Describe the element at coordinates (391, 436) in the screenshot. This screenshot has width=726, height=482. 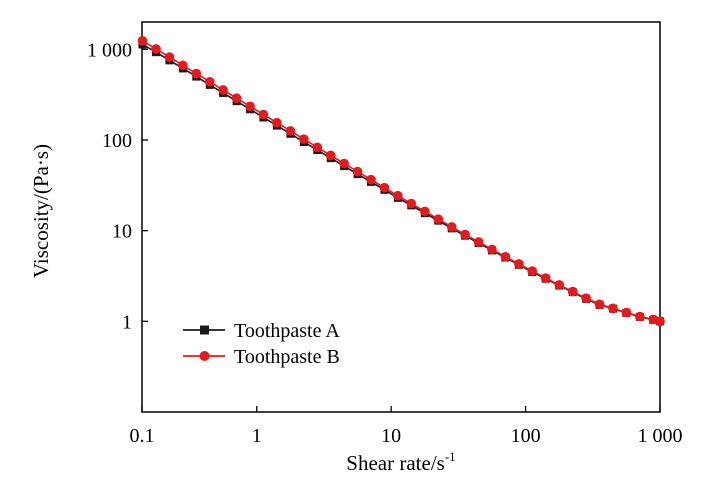
I see `x-tick-label: 10` at that location.